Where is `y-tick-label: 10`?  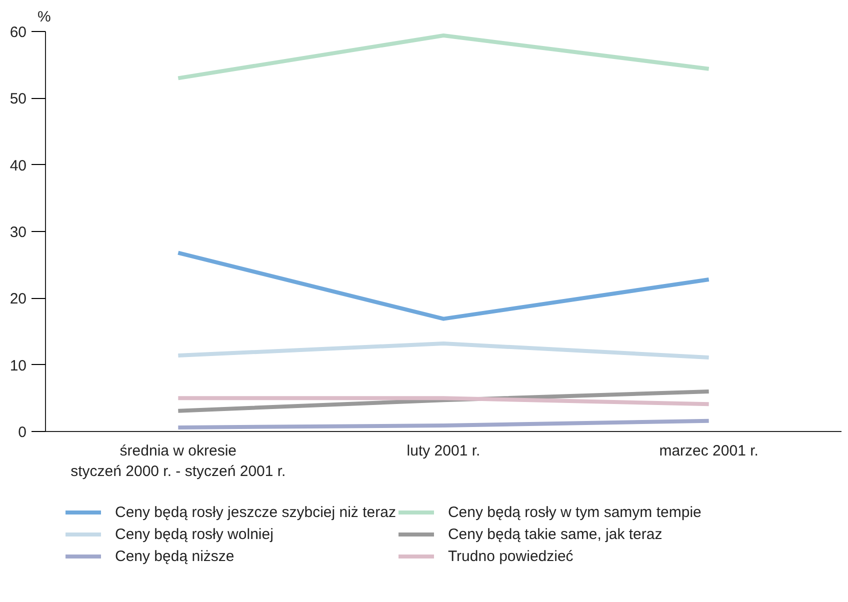 y-tick-label: 10 is located at coordinates (18, 365).